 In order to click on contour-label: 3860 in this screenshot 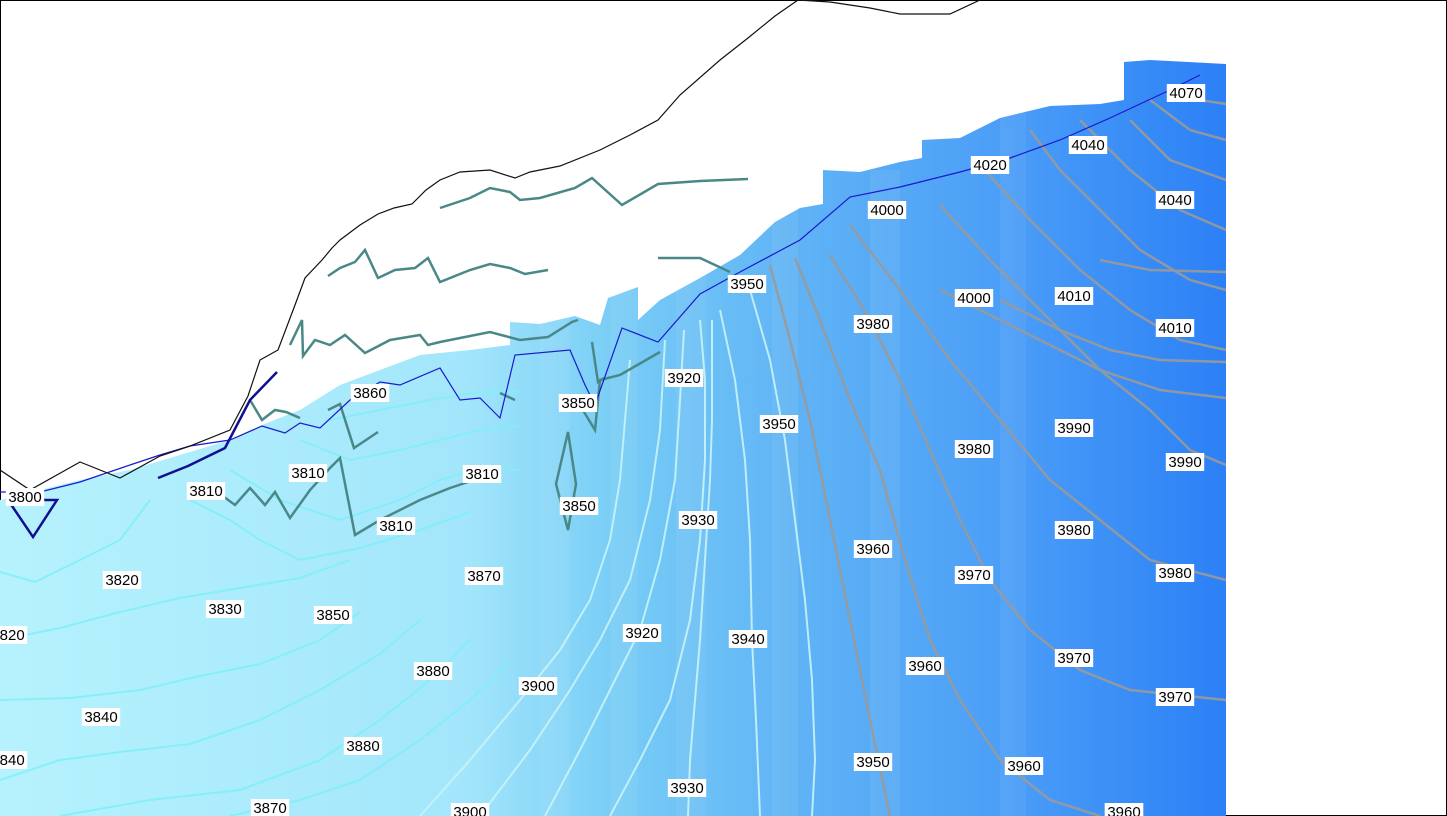, I will do `click(370, 393)`.